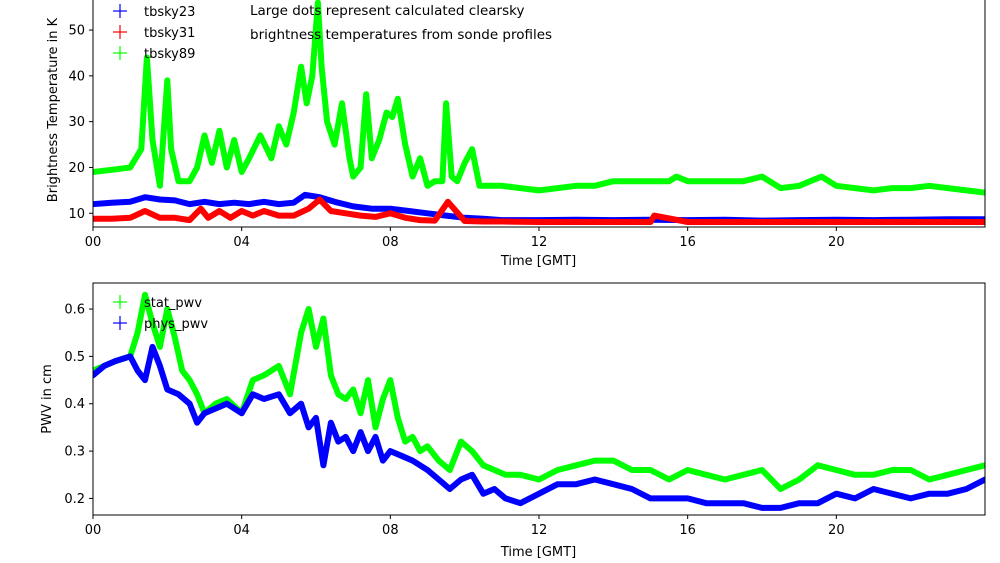 This screenshot has width=1000, height=563. Describe the element at coordinates (160, 313) in the screenshot. I see `bottom-legend: stat_pwv phys_pwv` at that location.